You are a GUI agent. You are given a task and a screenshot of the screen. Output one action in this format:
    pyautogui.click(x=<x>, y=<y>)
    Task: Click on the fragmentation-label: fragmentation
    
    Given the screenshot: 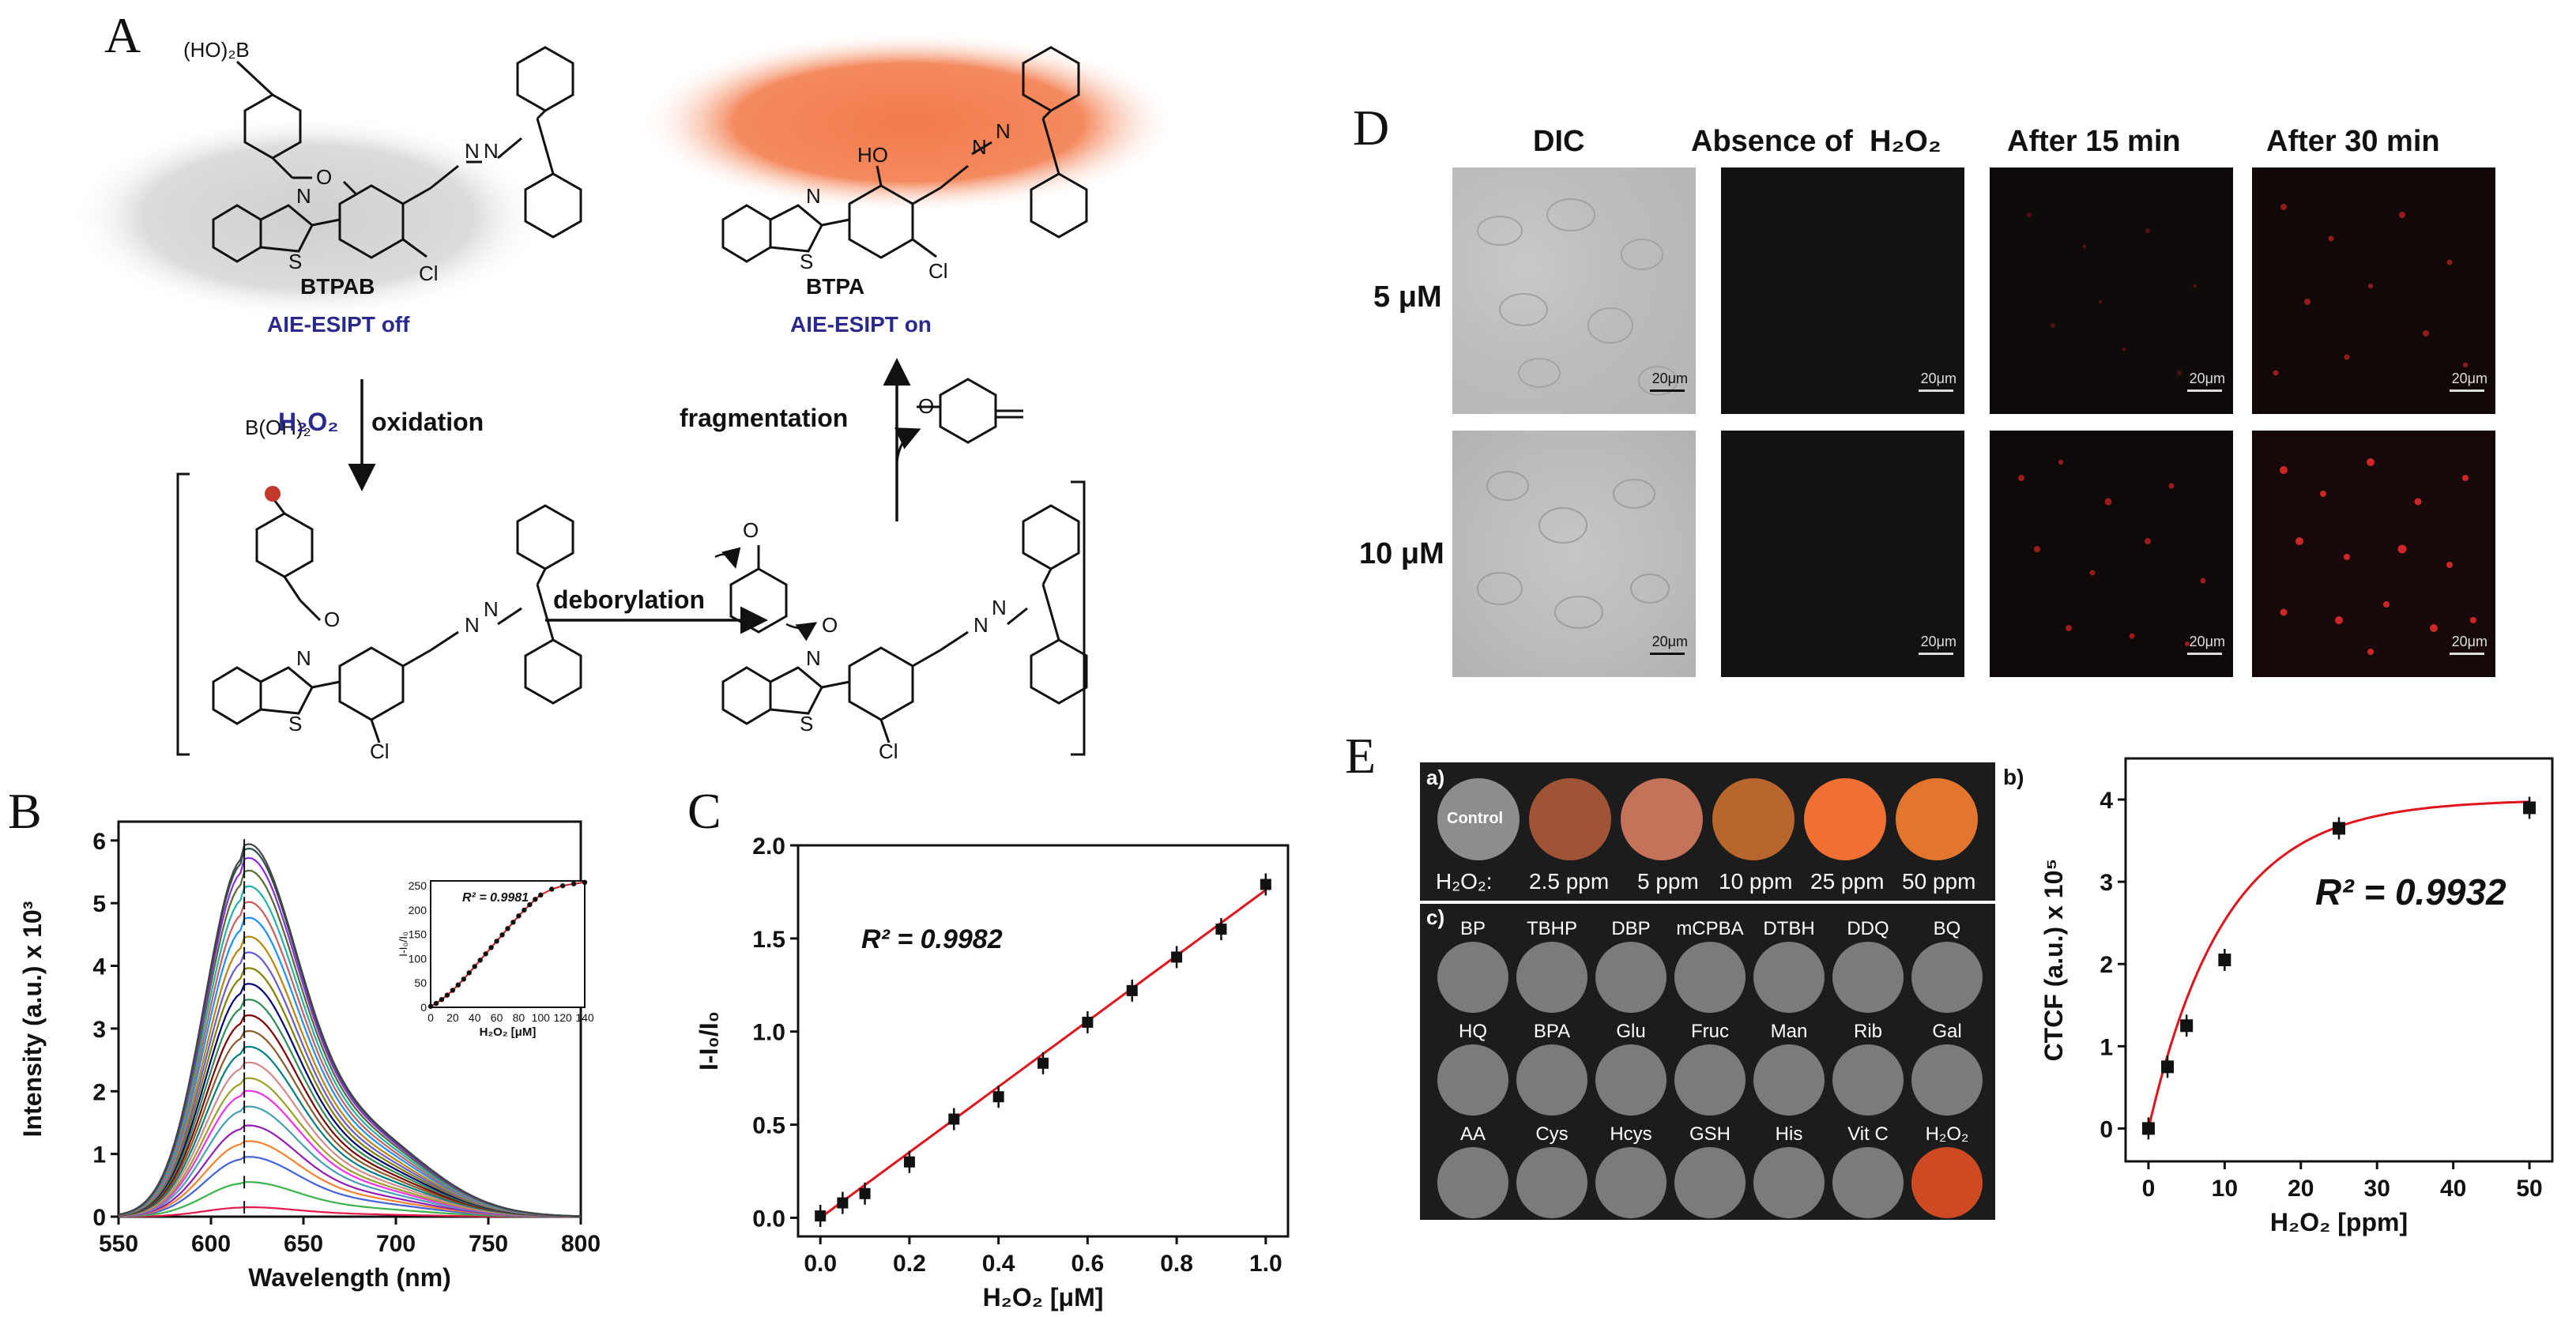 What is the action you would take?
    pyautogui.click(x=764, y=418)
    